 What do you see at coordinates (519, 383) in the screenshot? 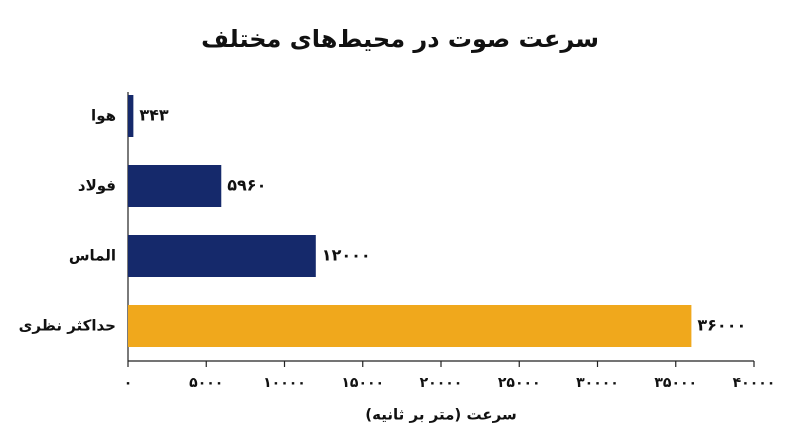
I see `x-tick-label: ۲۵۰۰۰` at bounding box center [519, 383].